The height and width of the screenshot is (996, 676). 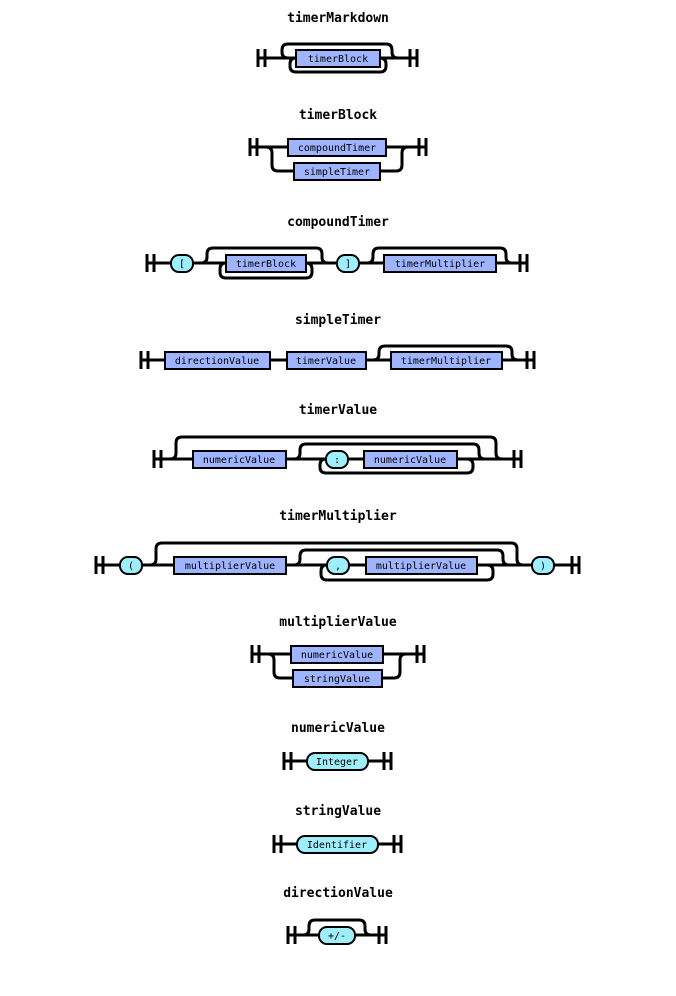 I want to click on rule-timerBlock: timerBlock compoundTimer simpleTimer, so click(x=338, y=144).